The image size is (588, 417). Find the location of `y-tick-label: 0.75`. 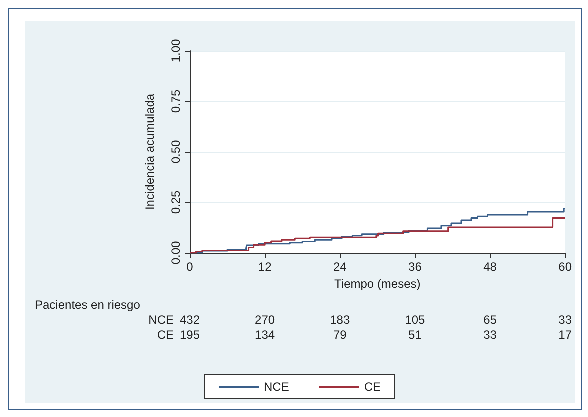

y-tick-label: 0.75 is located at coordinates (176, 102).